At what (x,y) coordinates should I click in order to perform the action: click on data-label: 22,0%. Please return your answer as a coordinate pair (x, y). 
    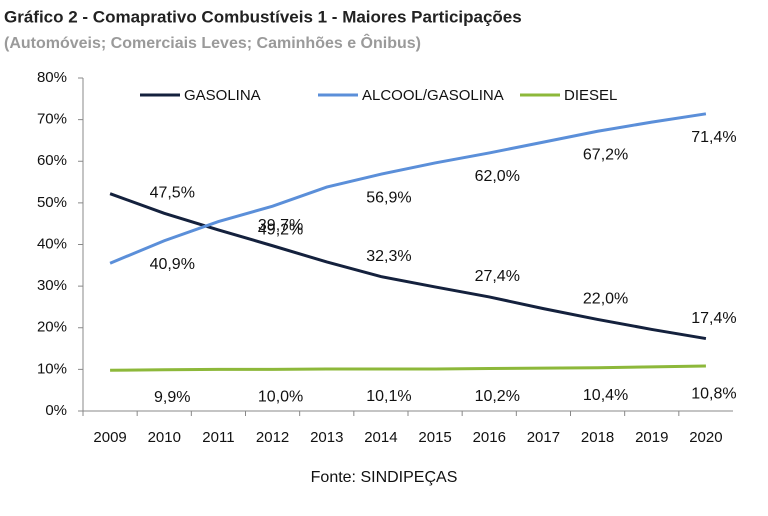
    Looking at the image, I should click on (605, 299).